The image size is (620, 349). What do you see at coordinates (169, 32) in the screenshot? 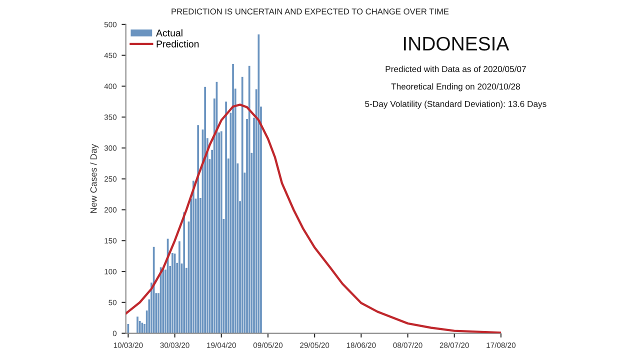
I see `legend-label: Actual` at bounding box center [169, 32].